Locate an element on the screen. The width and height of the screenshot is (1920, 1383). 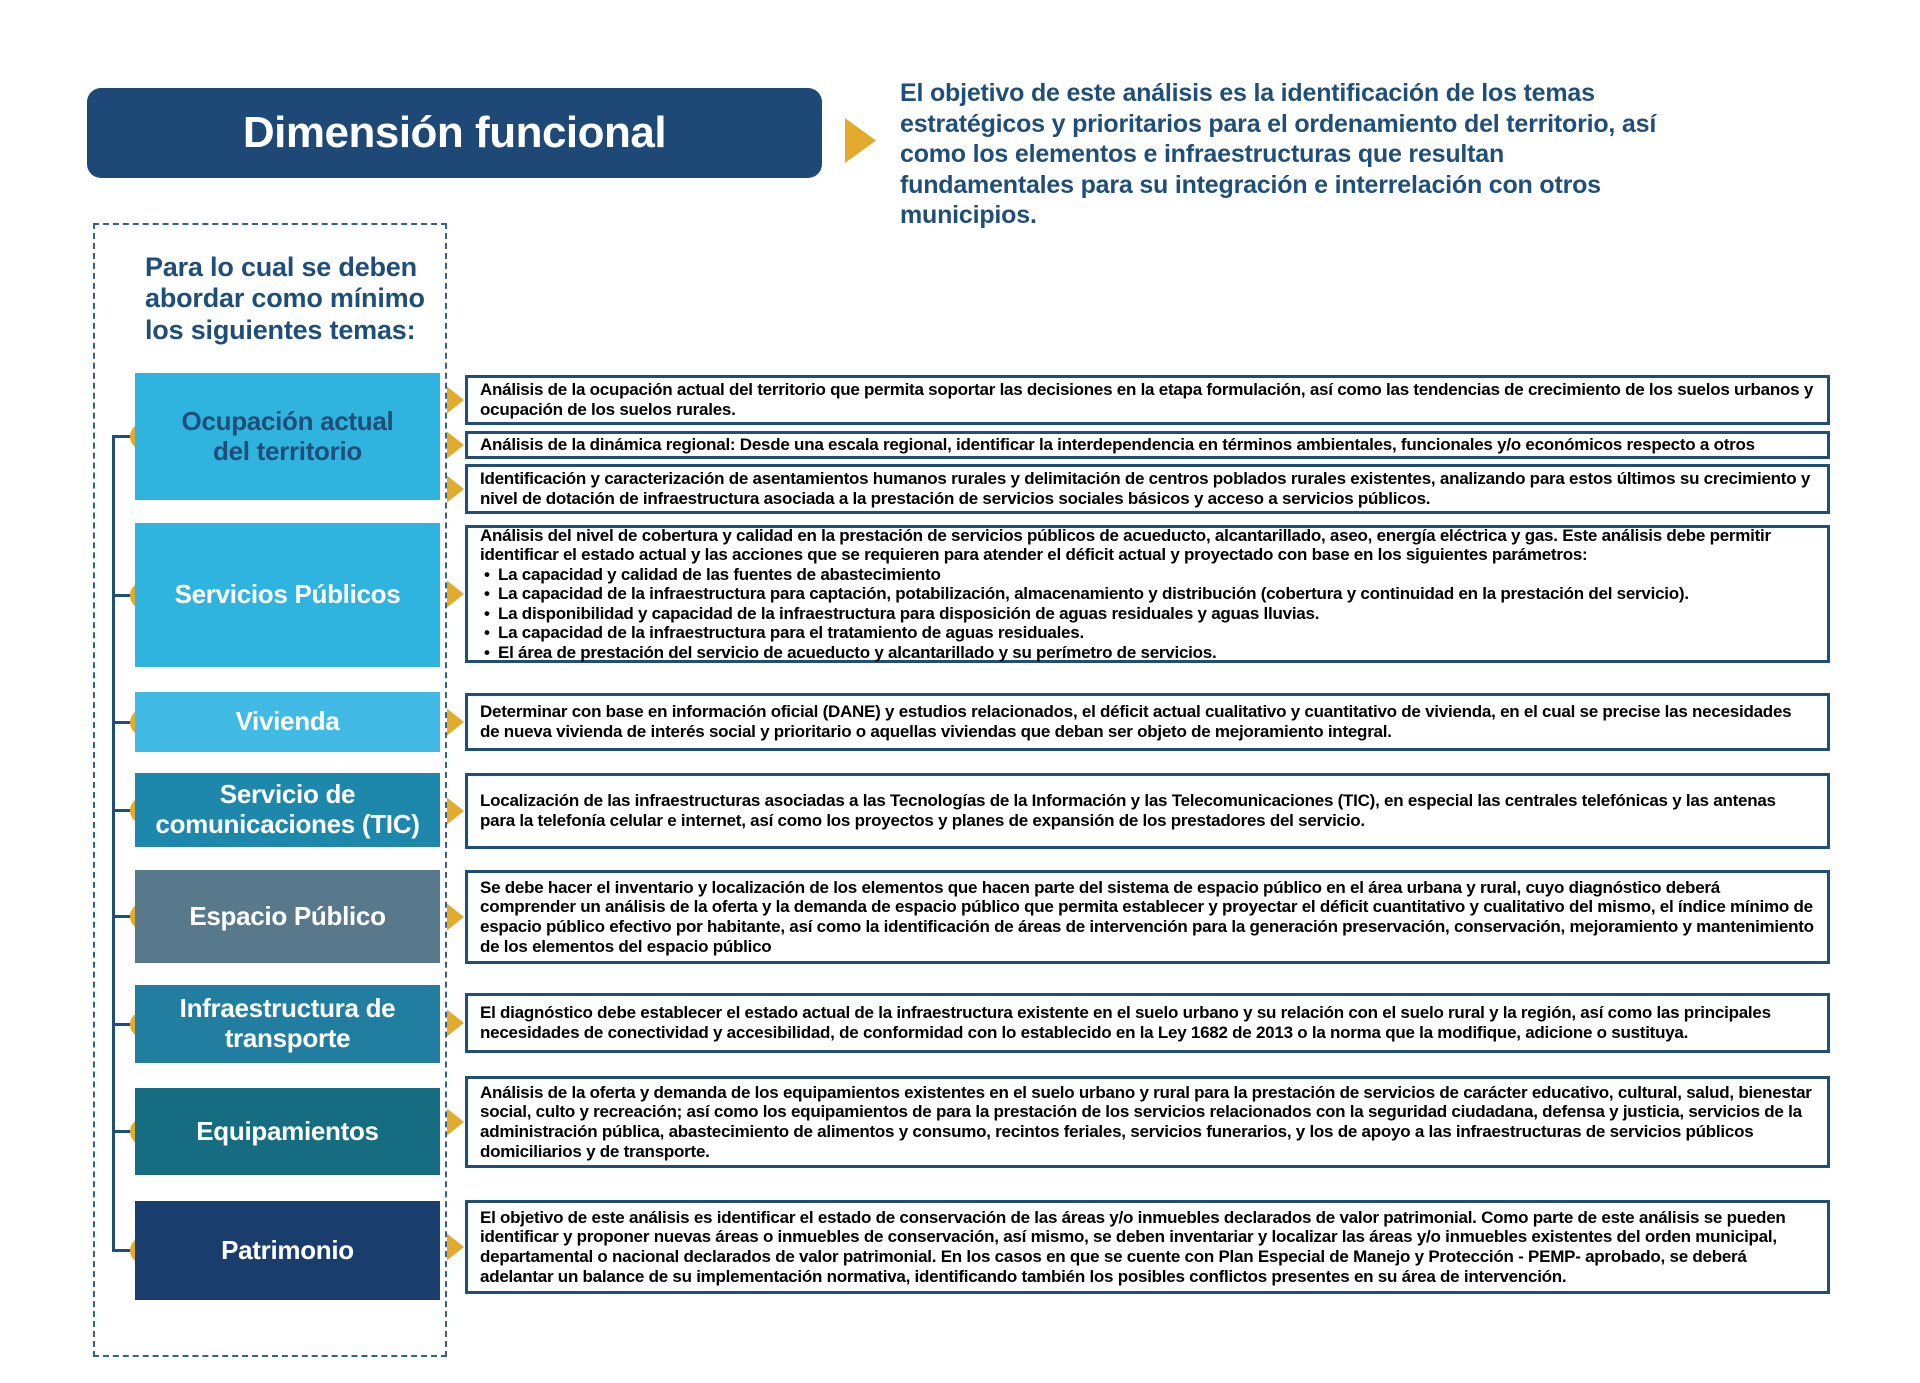
topic-box-4: Espacio Público is located at coordinates (287, 916).